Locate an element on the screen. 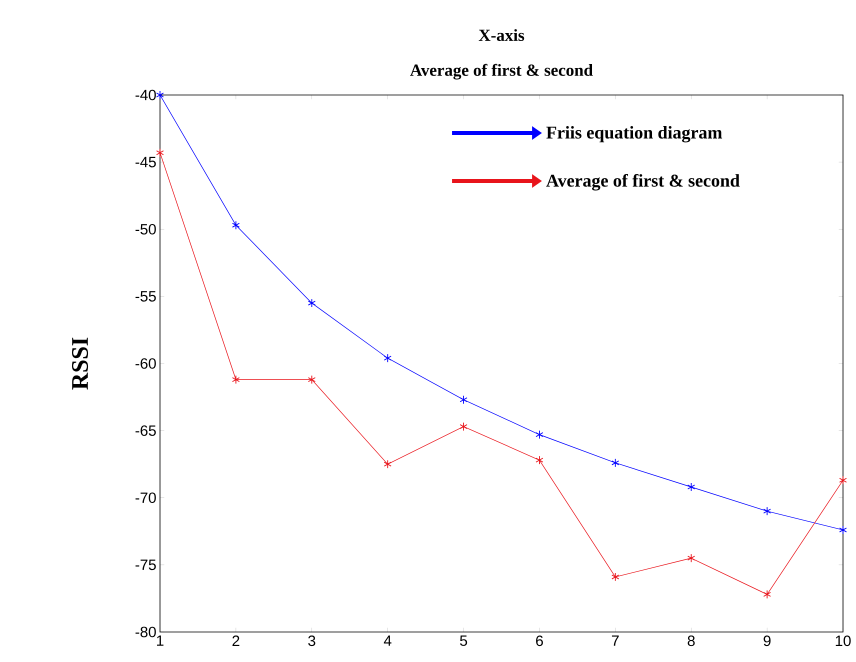 This screenshot has height=662, width=856. x-tick-label: 6 is located at coordinates (539, 641).